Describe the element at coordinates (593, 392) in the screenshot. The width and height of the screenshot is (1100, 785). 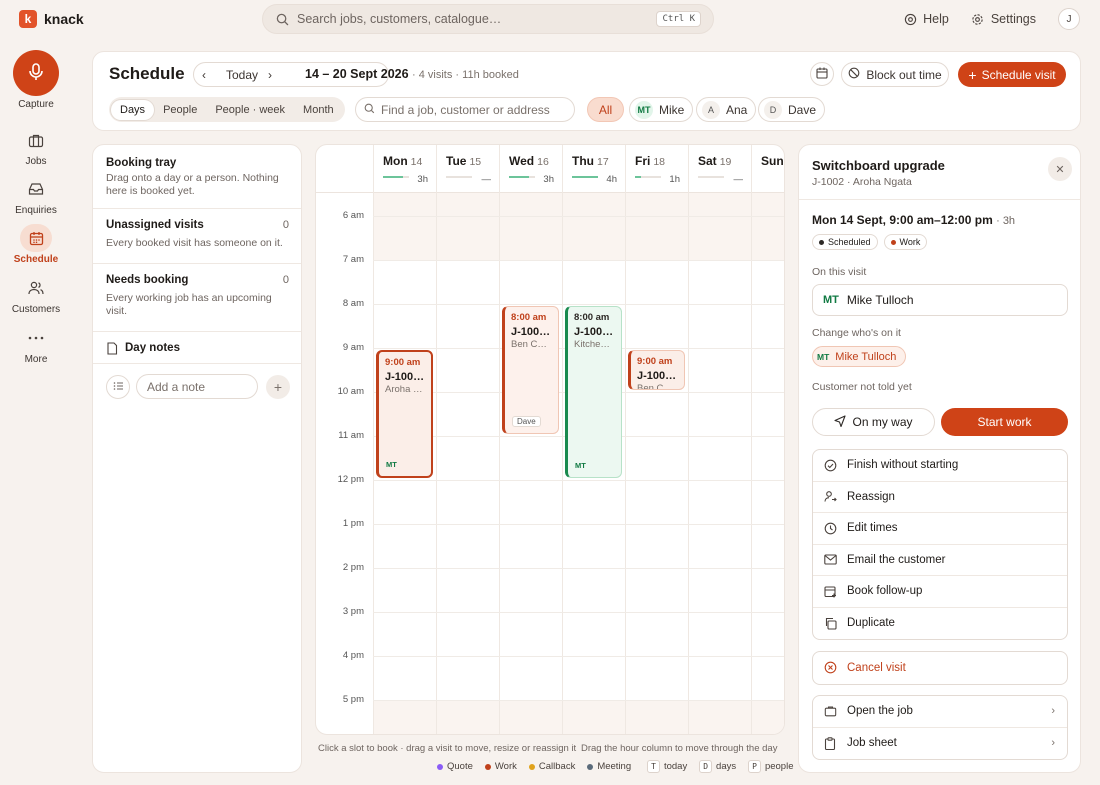
I see `visit-card: 8:00 am J-1001… Kitchen … MT` at that location.